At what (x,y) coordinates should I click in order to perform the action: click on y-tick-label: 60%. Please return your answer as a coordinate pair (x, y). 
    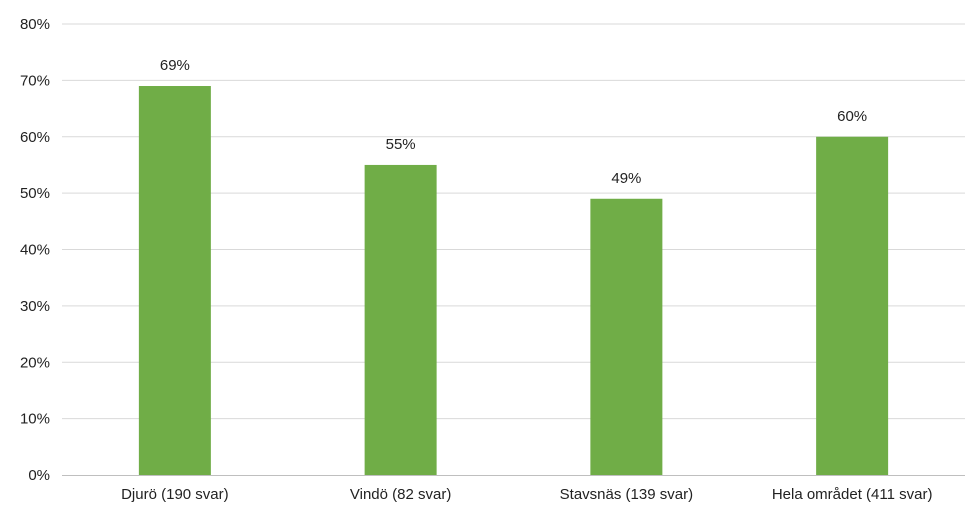
    Looking at the image, I should click on (35, 137).